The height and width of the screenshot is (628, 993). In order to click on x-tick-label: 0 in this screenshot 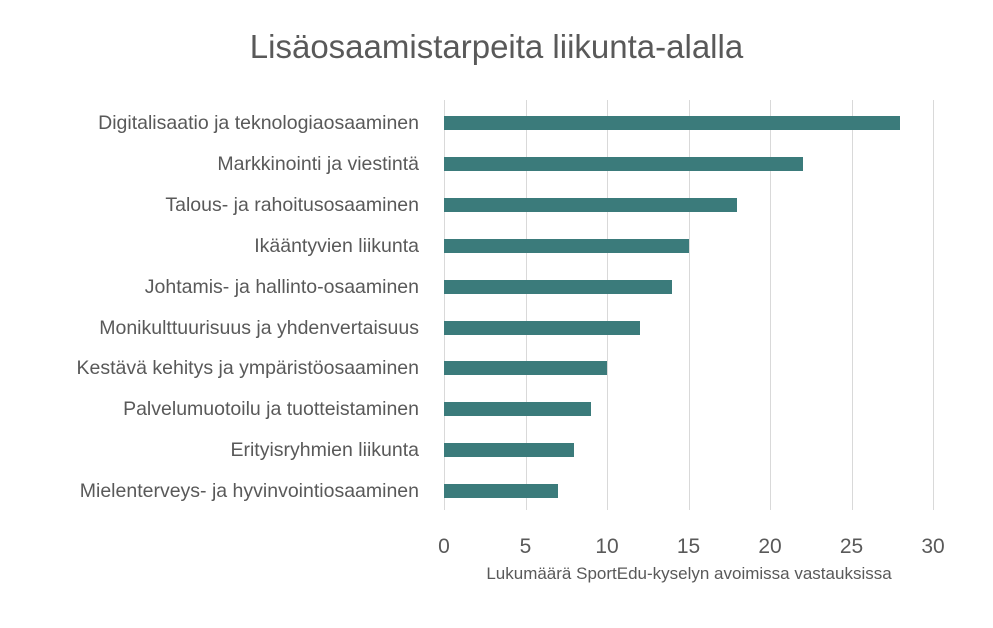, I will do `click(444, 546)`.